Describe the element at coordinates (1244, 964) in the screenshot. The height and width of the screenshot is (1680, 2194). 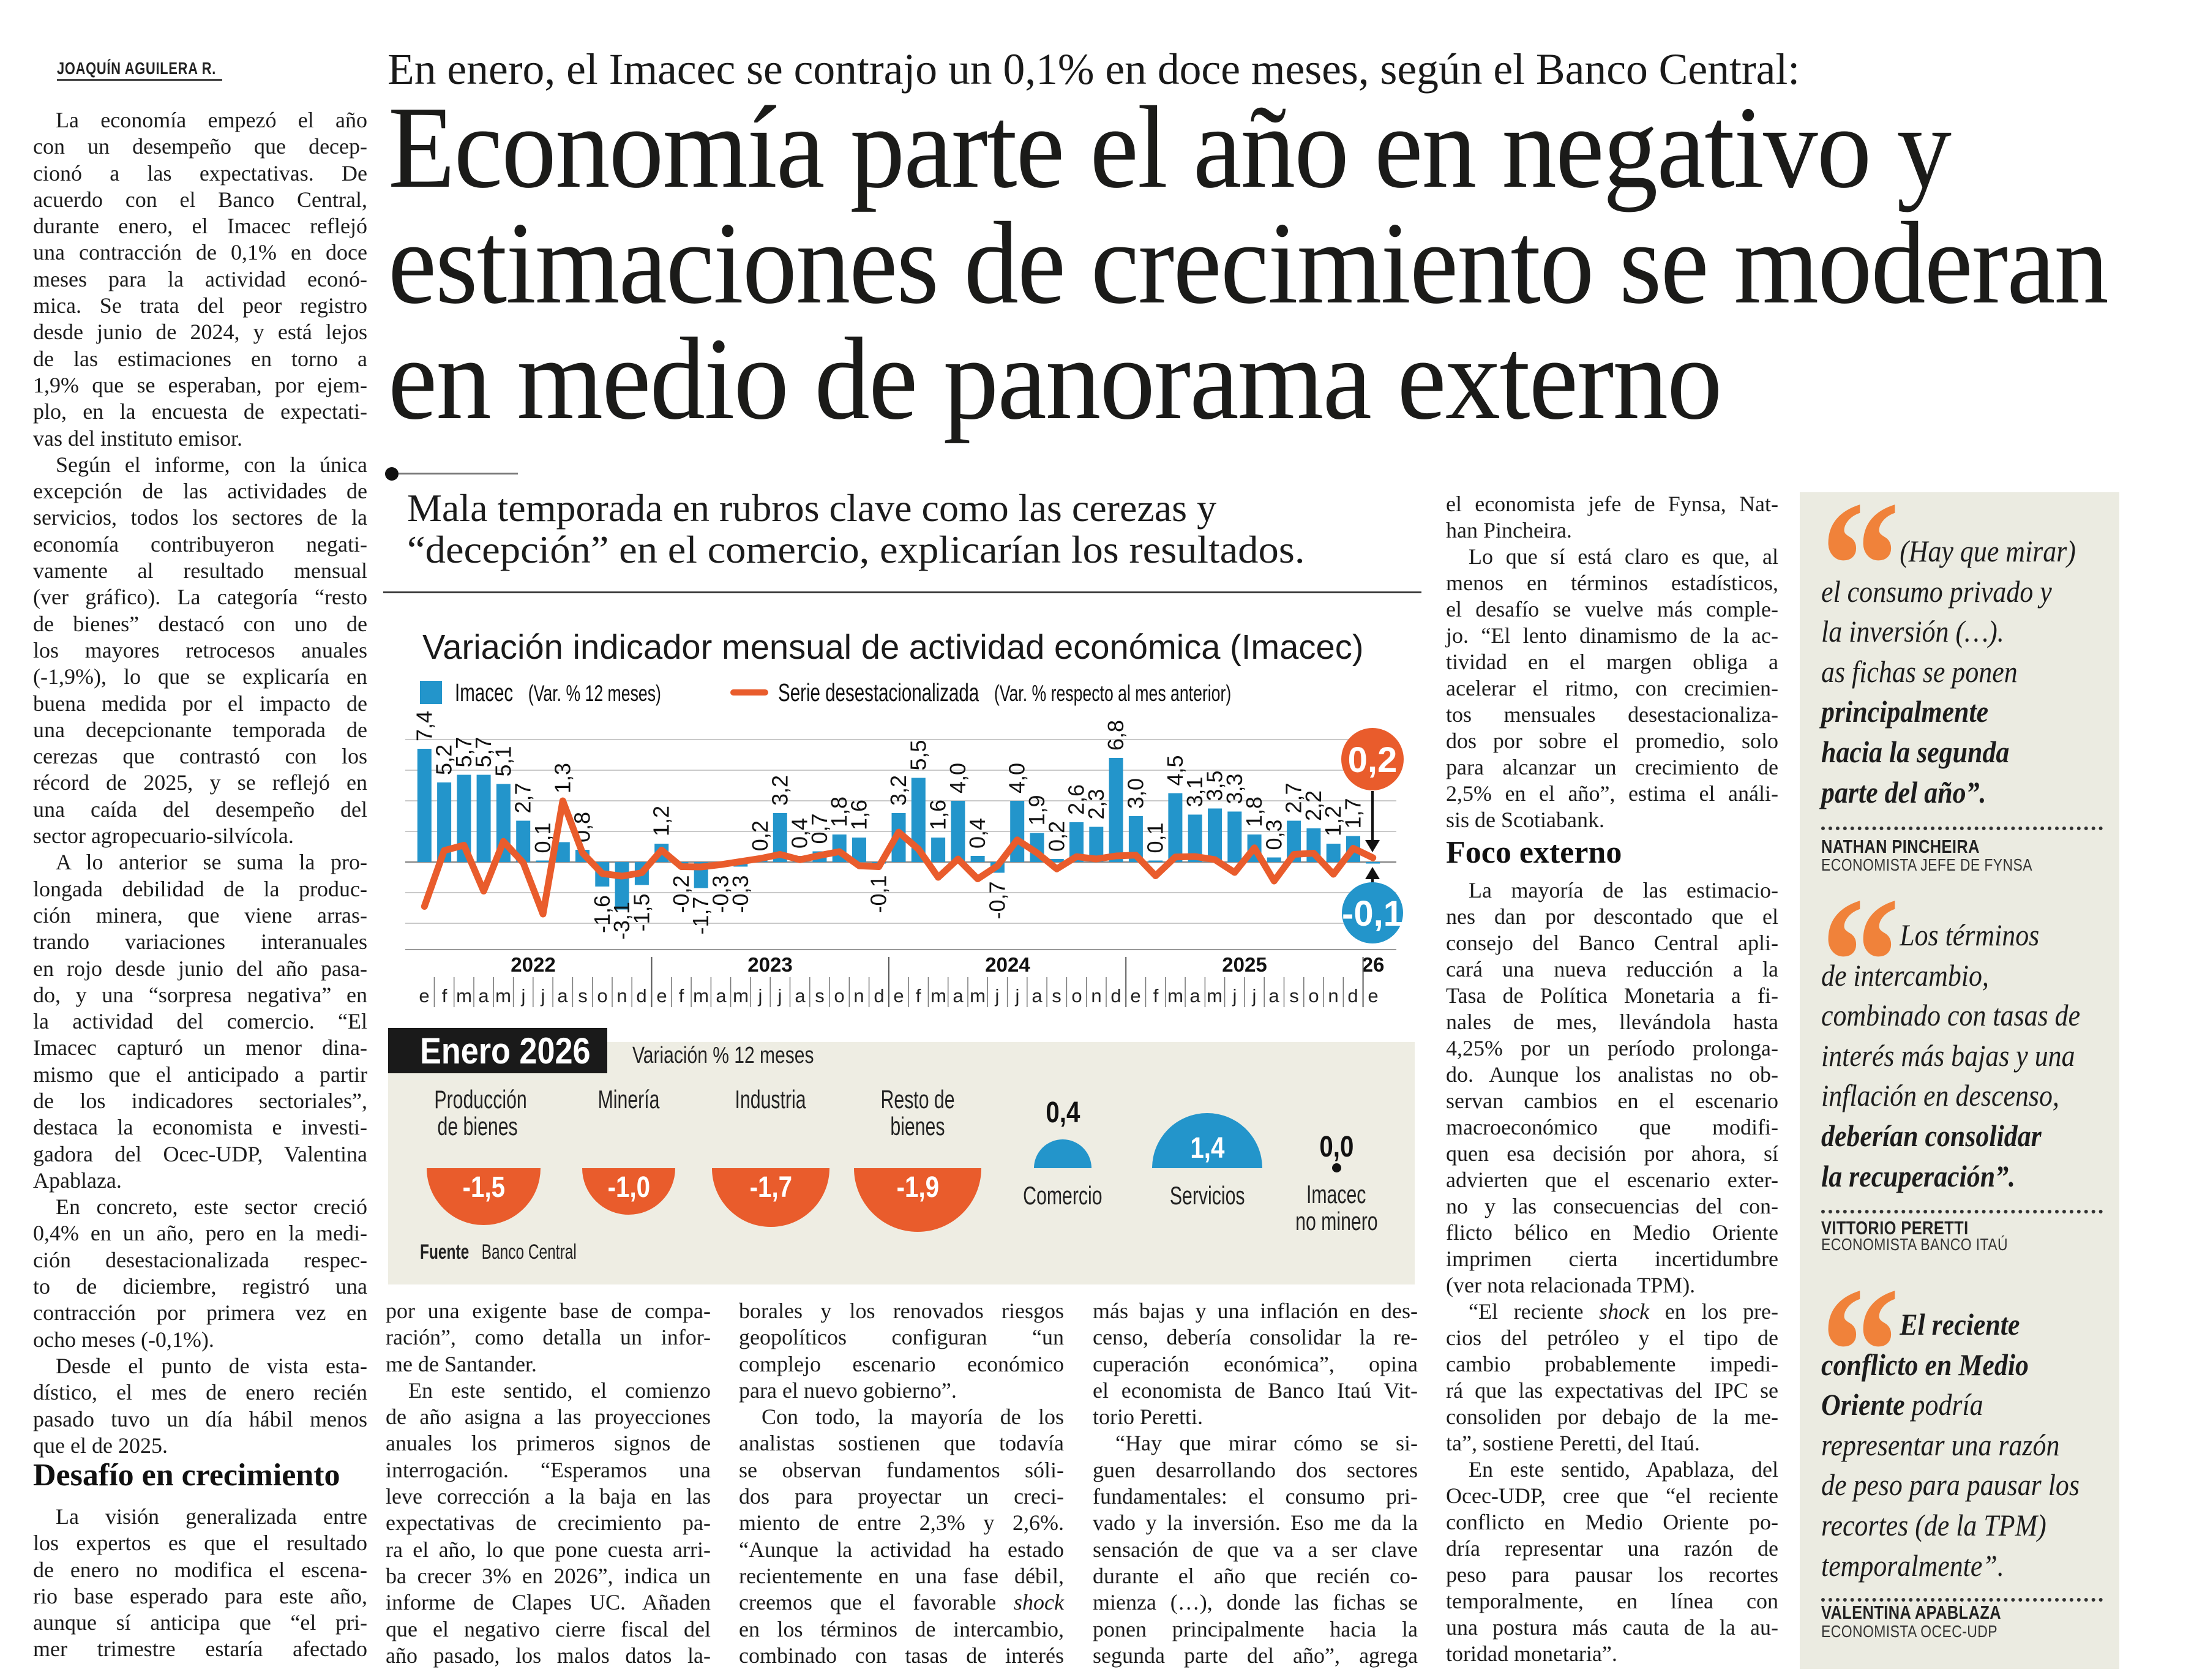
I see `svg-text: 2025` at that location.